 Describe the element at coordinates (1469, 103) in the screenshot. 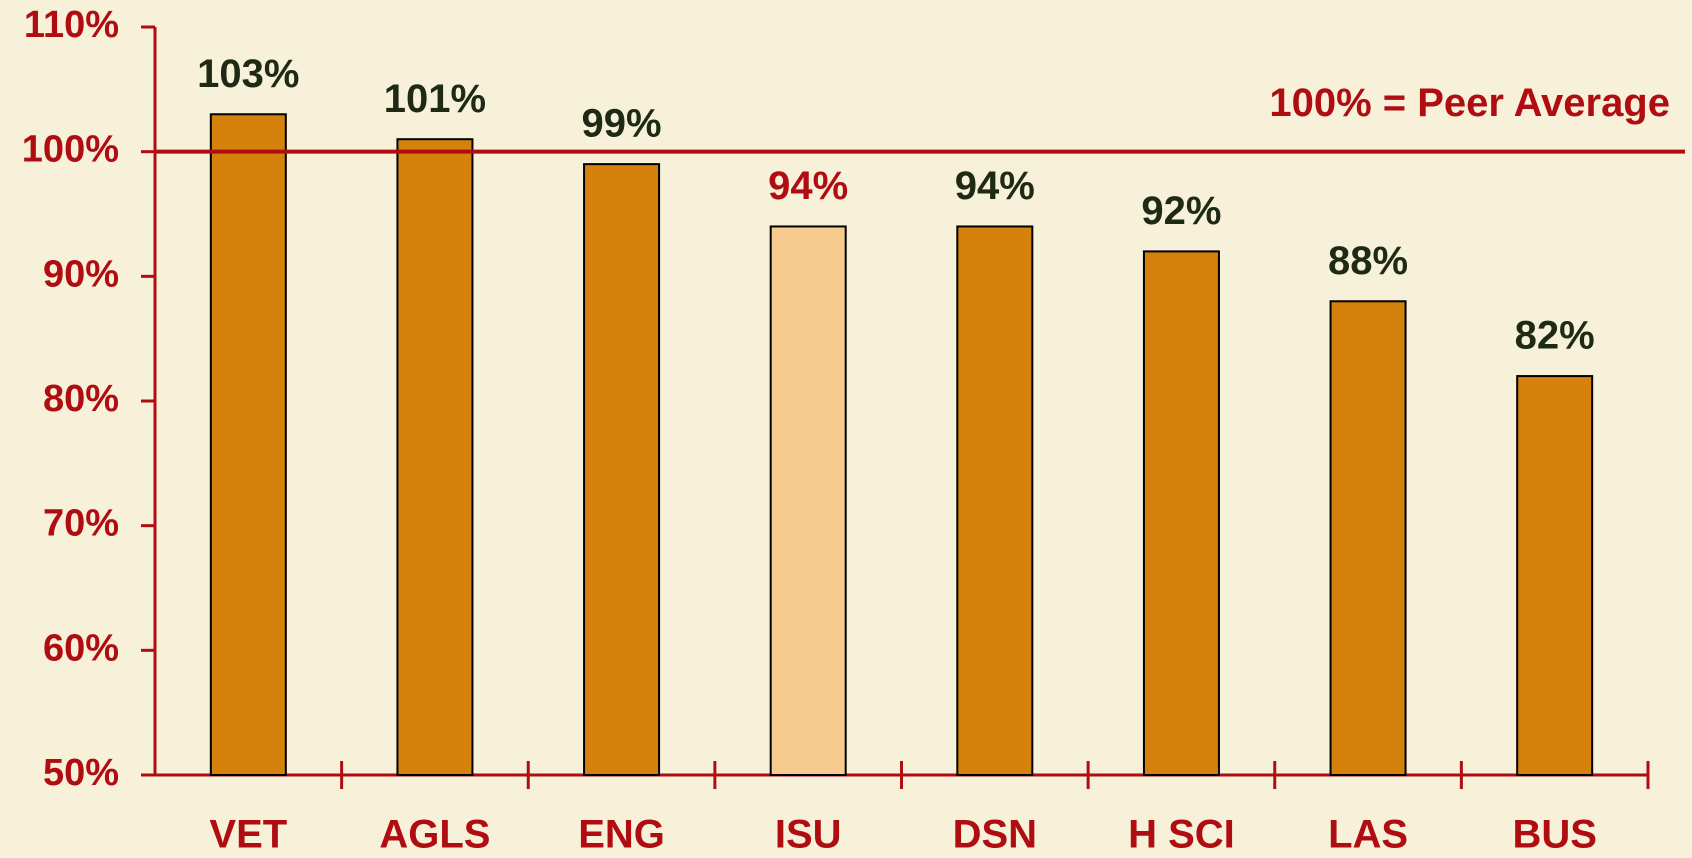

I see `reference-label: 100% = Peer Average` at that location.